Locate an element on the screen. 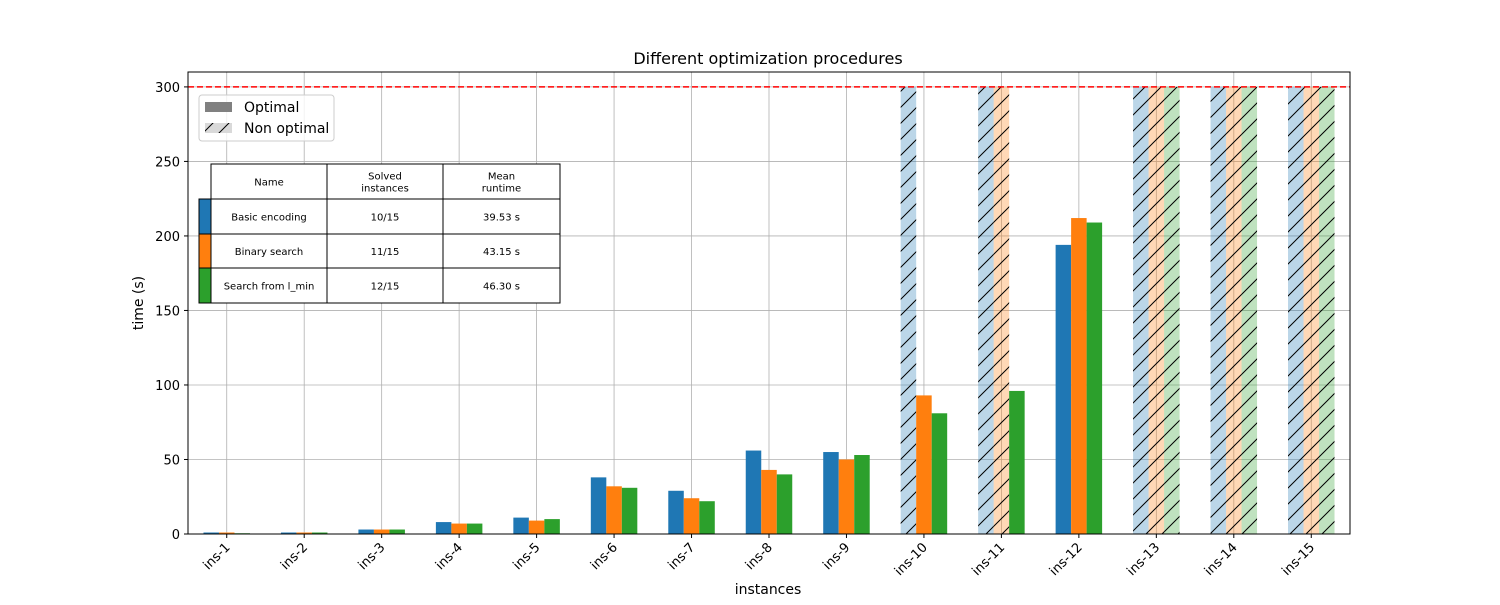 Image resolution: width=1500 pixels, height=605 pixels. y-tick-label: 0 is located at coordinates (176, 535).